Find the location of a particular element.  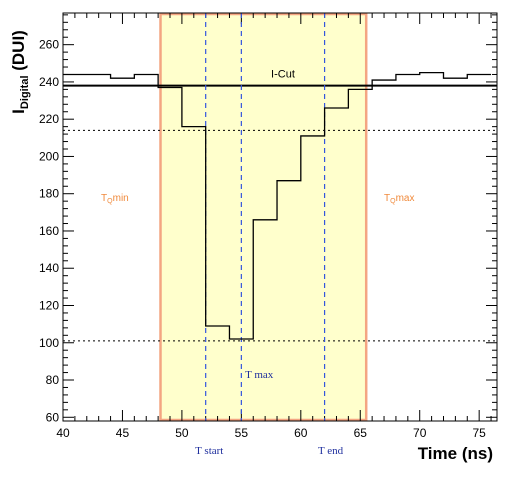

y-tick-label: 160 is located at coordinates (49, 231).